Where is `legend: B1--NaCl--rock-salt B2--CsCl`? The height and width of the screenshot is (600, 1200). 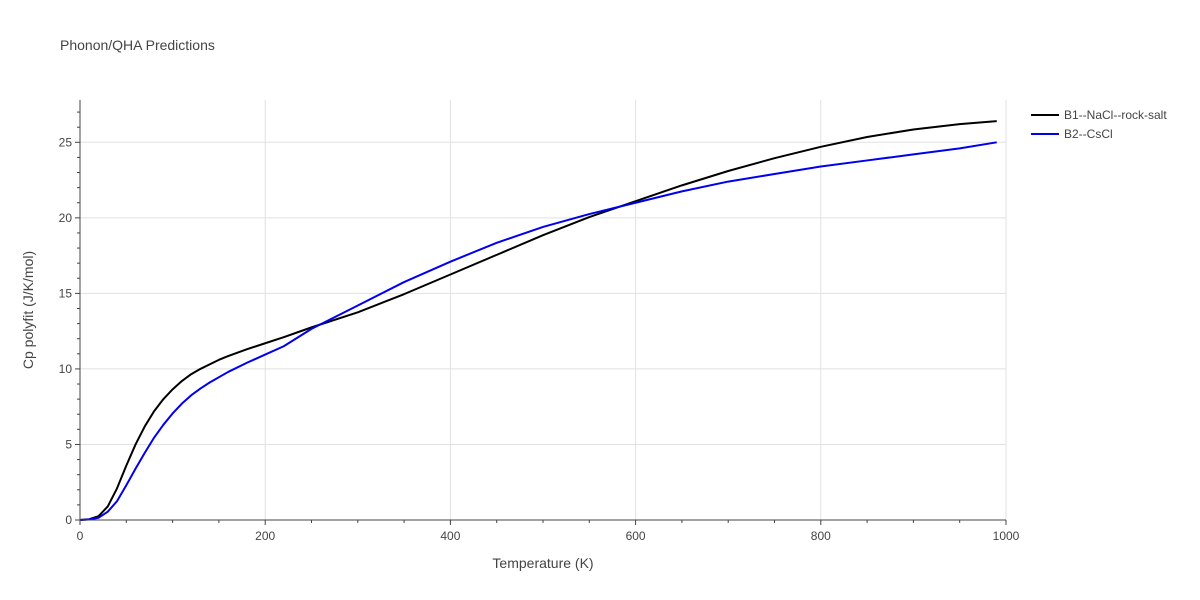
legend: B1--NaCl--rock-salt B2--CsCl is located at coordinates (1099, 124).